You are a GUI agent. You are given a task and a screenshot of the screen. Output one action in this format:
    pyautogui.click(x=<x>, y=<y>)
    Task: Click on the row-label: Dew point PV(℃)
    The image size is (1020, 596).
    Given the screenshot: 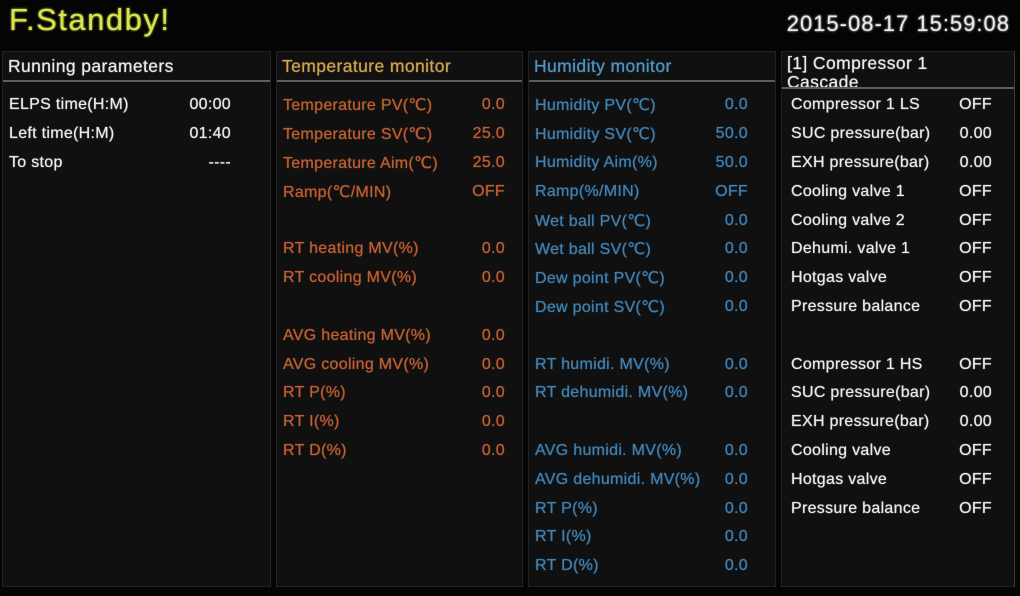 What is the action you would take?
    pyautogui.click(x=600, y=279)
    